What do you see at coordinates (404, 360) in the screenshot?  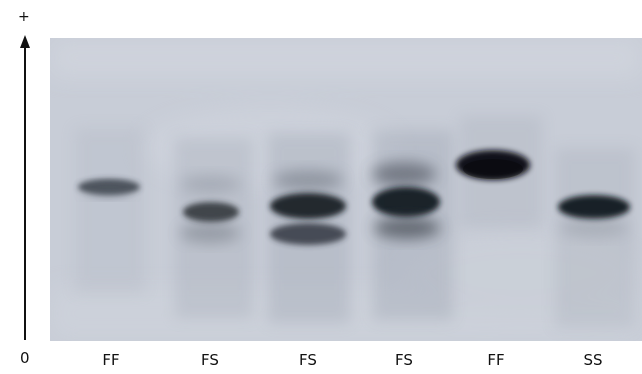 I see `lane-label-4: FS` at bounding box center [404, 360].